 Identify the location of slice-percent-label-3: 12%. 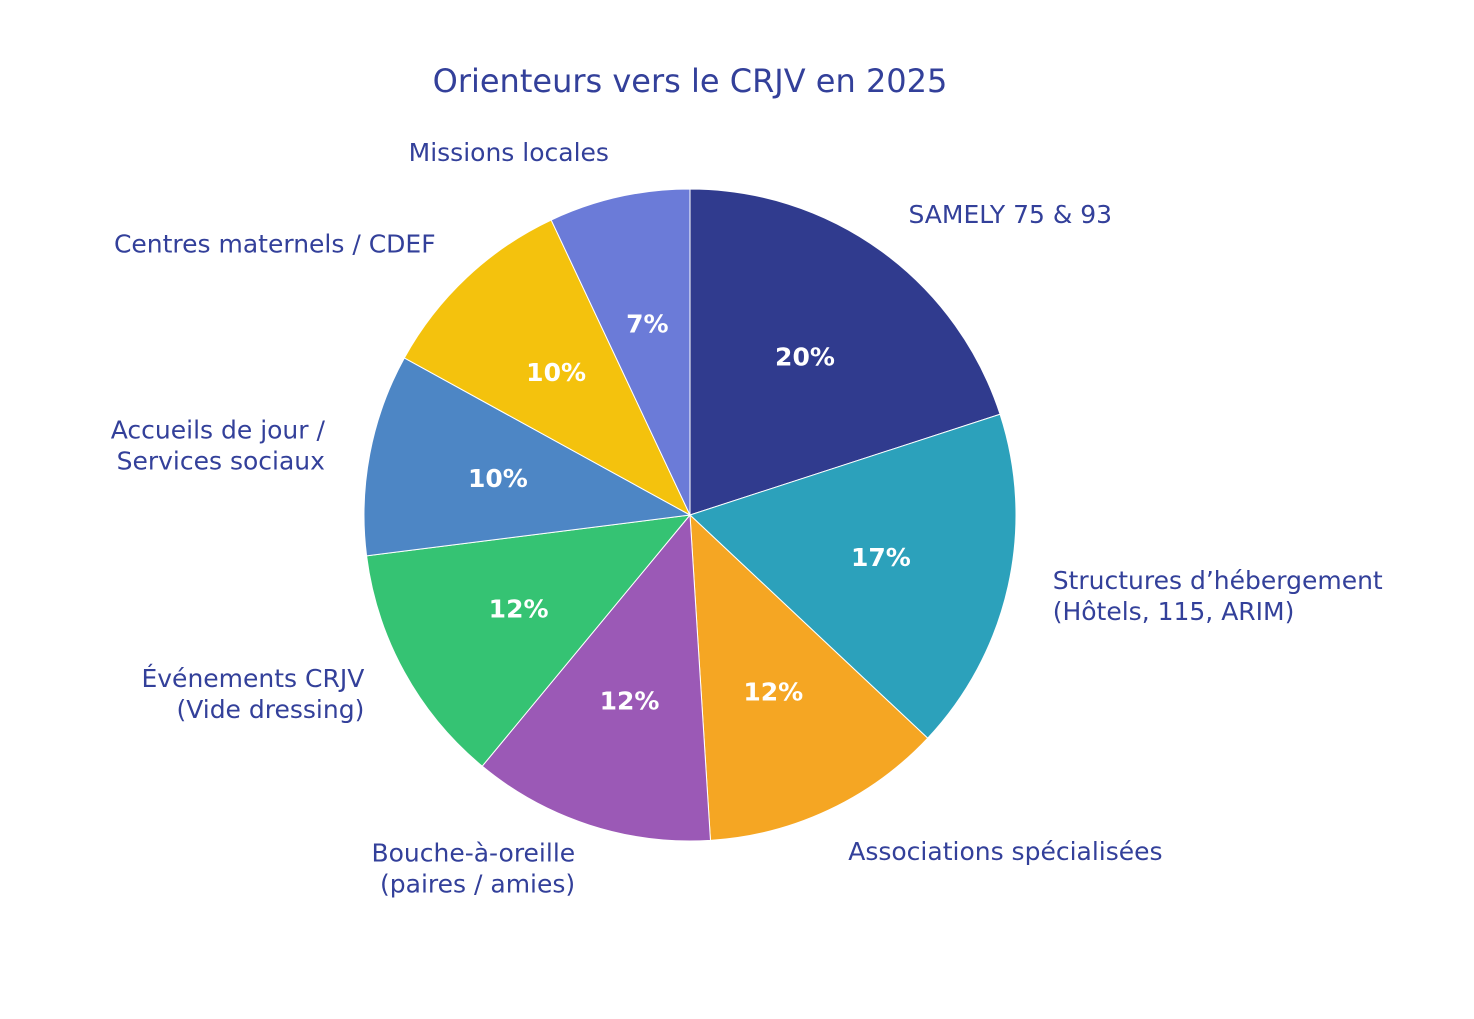
(630, 701).